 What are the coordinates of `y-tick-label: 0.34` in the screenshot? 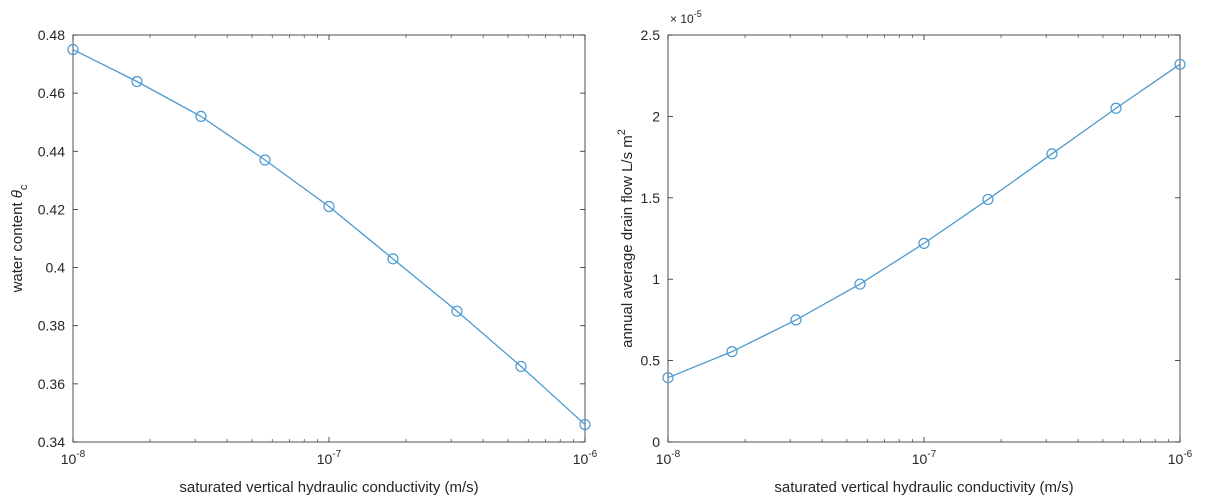 It's located at (51, 442).